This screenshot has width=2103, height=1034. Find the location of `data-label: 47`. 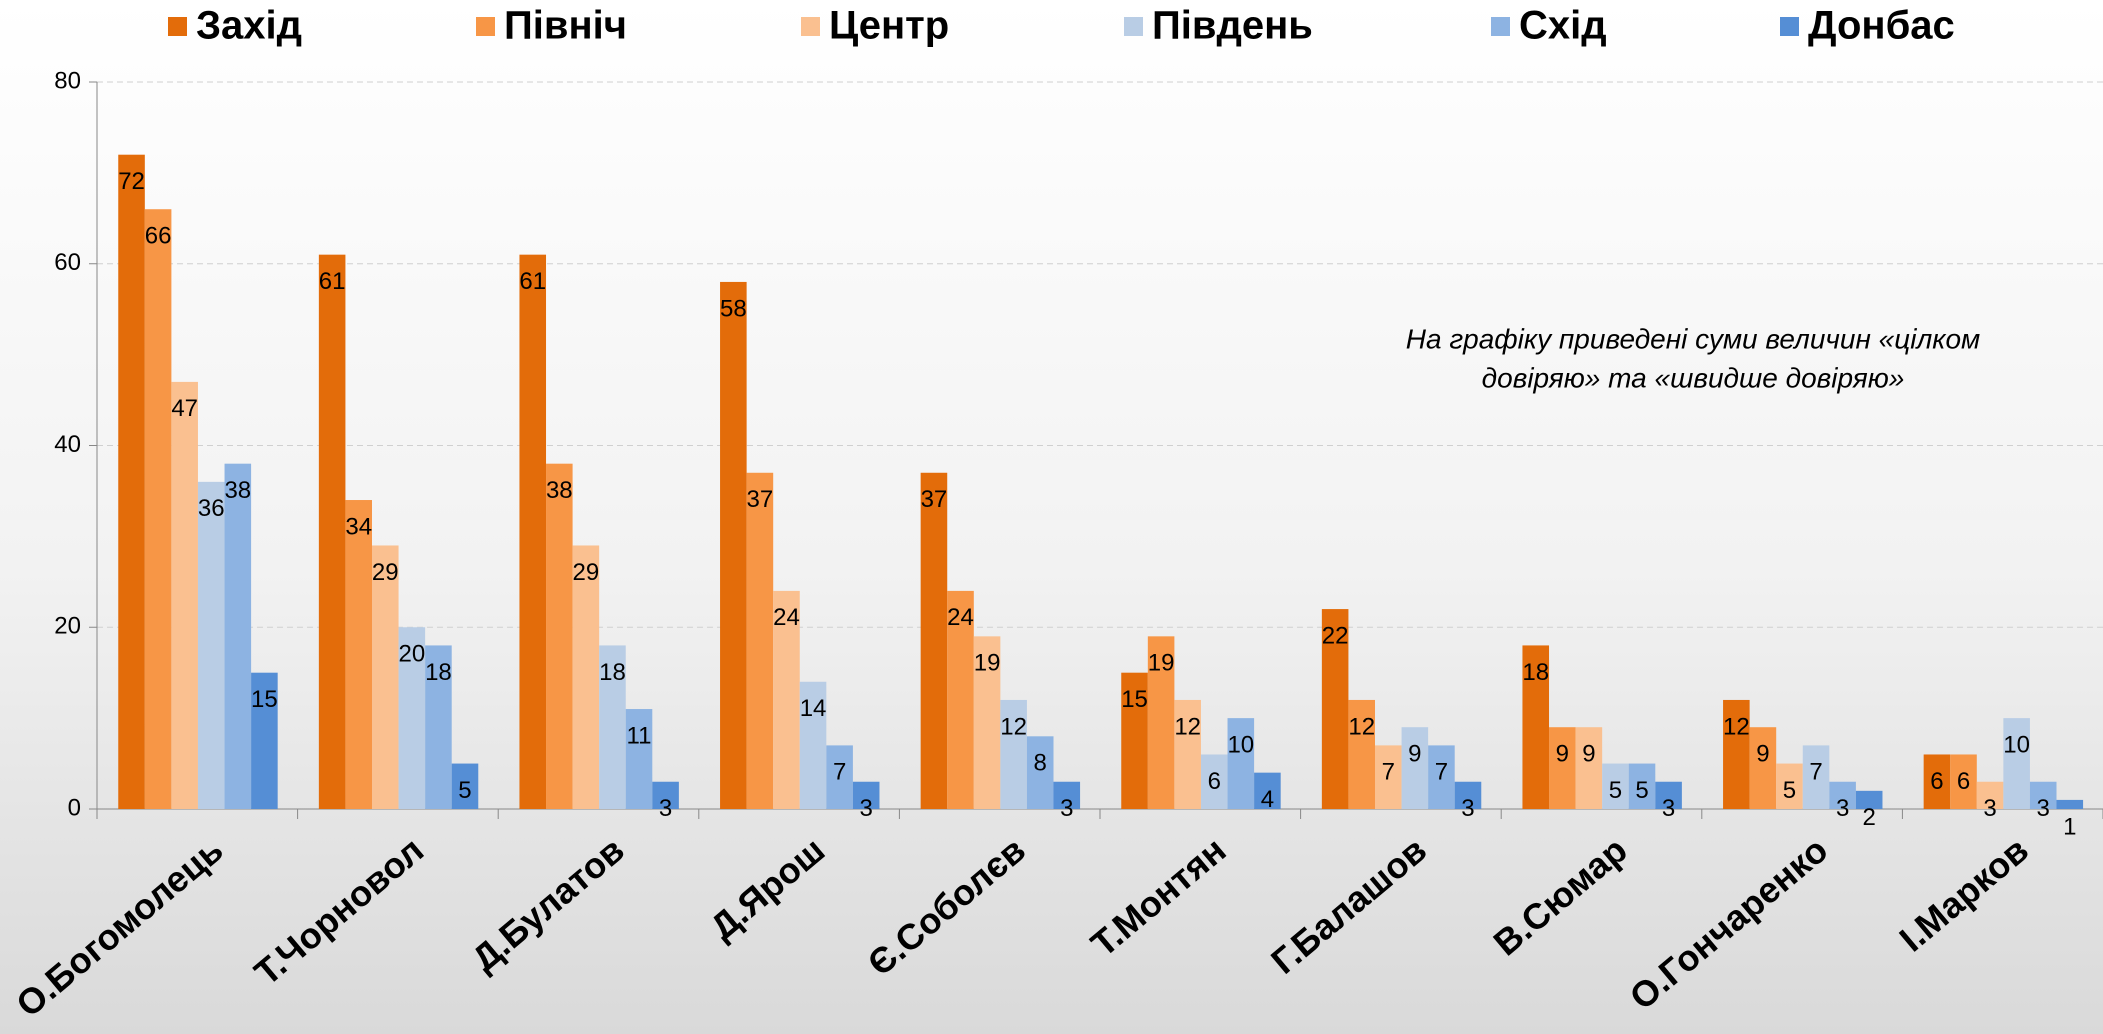

data-label: 47 is located at coordinates (184, 408).